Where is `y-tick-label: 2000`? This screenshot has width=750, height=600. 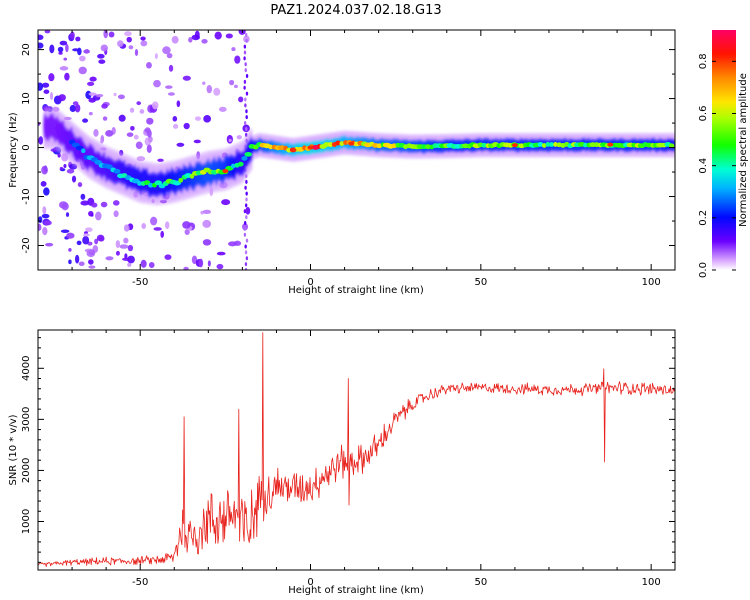
y-tick-label: 2000 is located at coordinates (26, 470).